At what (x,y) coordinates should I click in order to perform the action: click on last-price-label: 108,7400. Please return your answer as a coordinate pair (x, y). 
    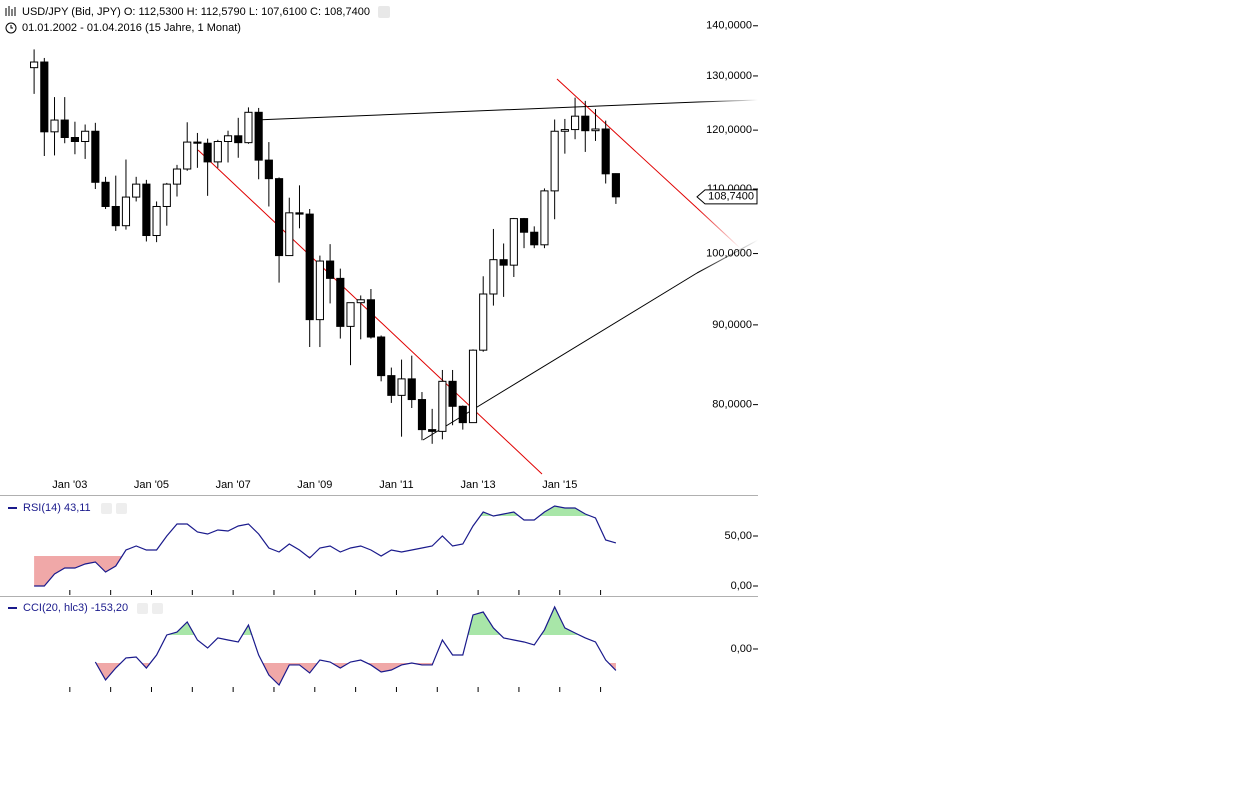
    Looking at the image, I should click on (731, 197).